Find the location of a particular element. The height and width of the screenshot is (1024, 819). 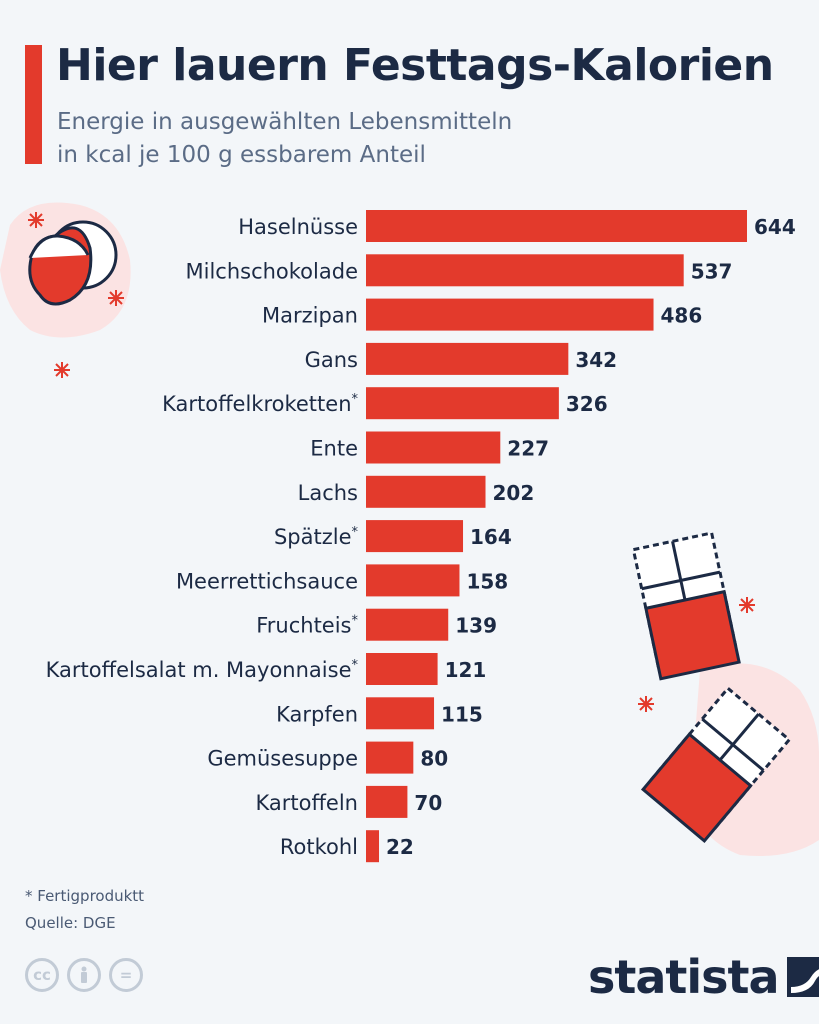

value-label: 164 is located at coordinates (491, 537).